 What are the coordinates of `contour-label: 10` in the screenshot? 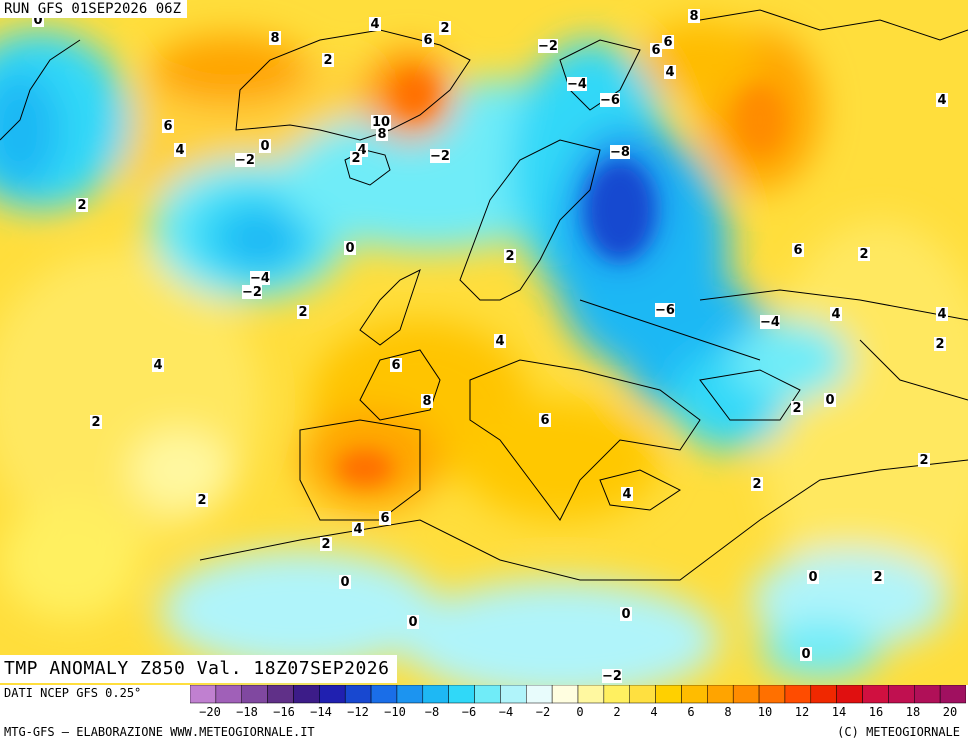 It's located at (381, 122).